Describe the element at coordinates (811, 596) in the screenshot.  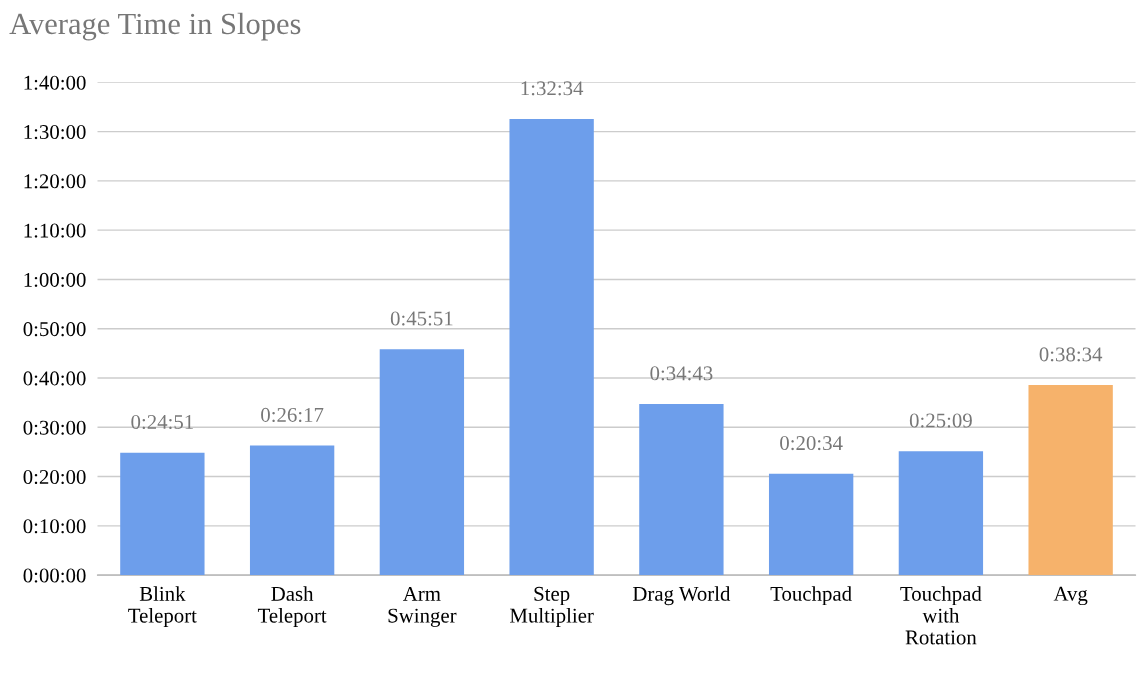
I see `x-tick-label: Touchpad` at that location.